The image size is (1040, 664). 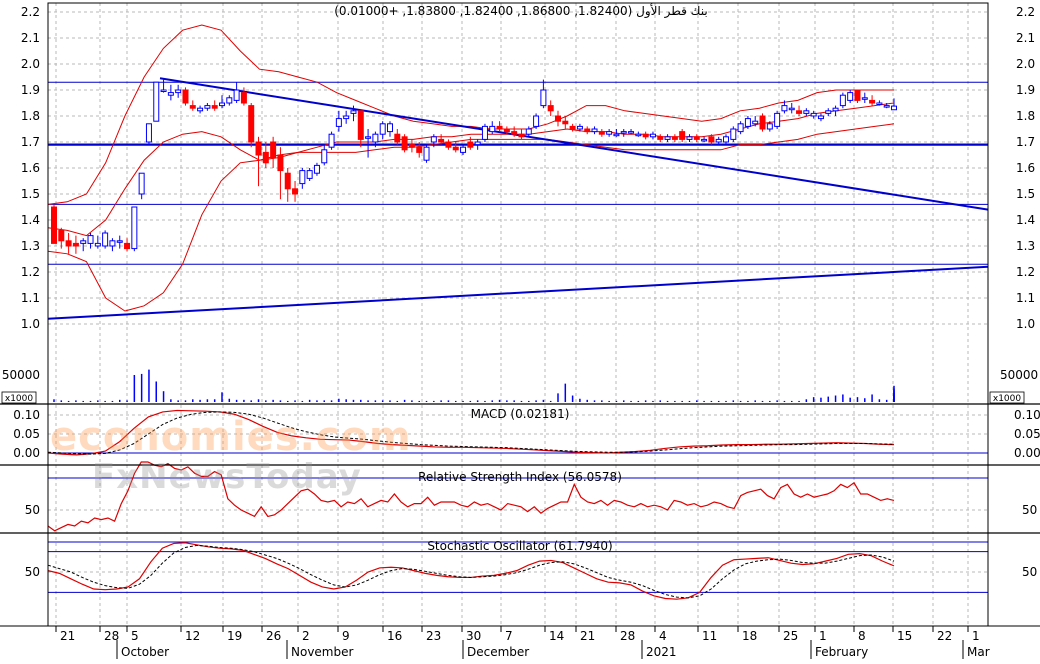 What do you see at coordinates (519, 546) in the screenshot?
I see `stoch-title: Stochastic Oscillator (61.7940)` at bounding box center [519, 546].